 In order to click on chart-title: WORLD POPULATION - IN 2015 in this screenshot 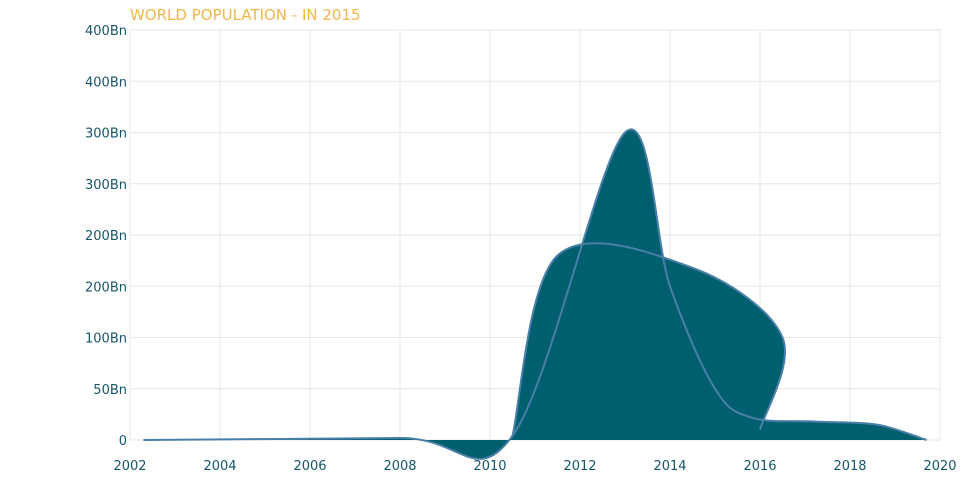, I will do `click(245, 15)`.